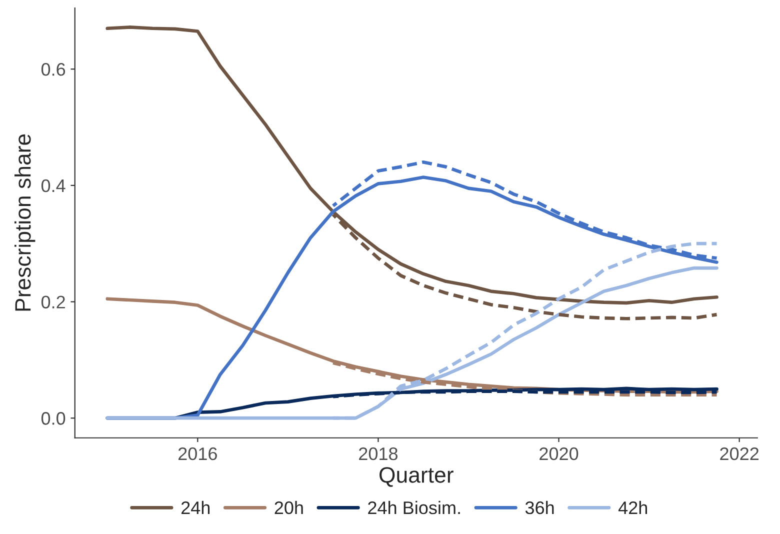  Describe the element at coordinates (739, 453) in the screenshot. I see `x-tick-label: 2022` at that location.